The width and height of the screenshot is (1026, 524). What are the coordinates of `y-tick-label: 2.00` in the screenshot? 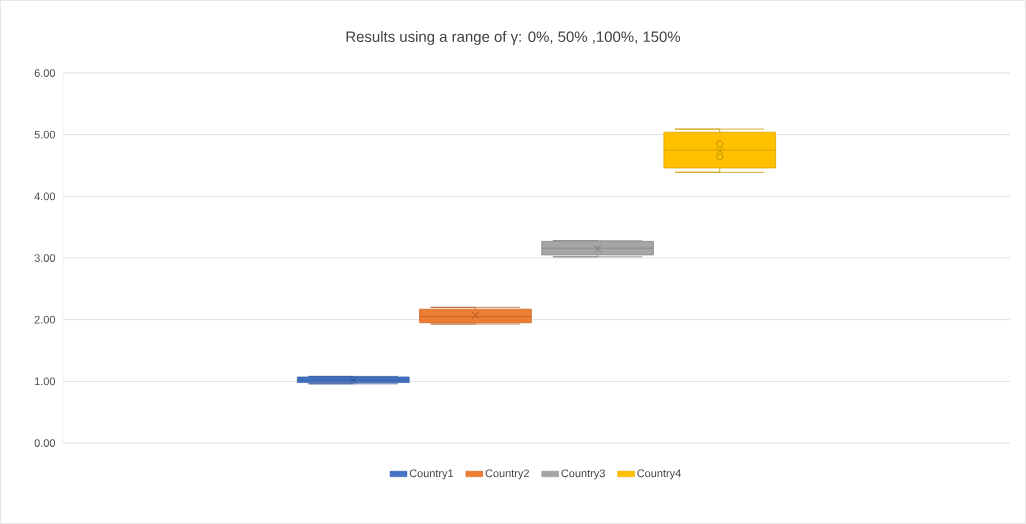 It's located at (45, 319).